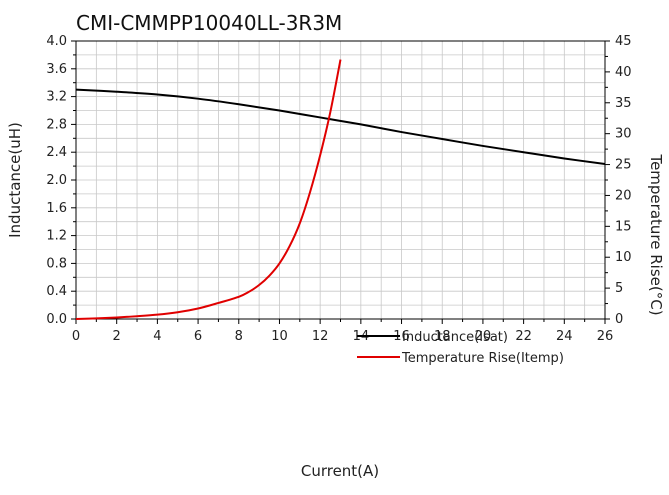  I want to click on x-tick-label: 20, so click(483, 336).